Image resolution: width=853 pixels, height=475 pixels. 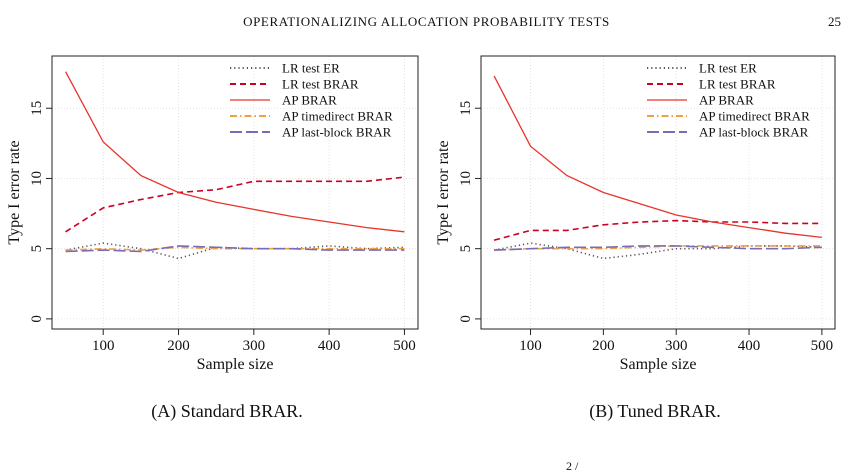 What do you see at coordinates (834, 21) in the screenshot?
I see `page-number: 25` at bounding box center [834, 21].